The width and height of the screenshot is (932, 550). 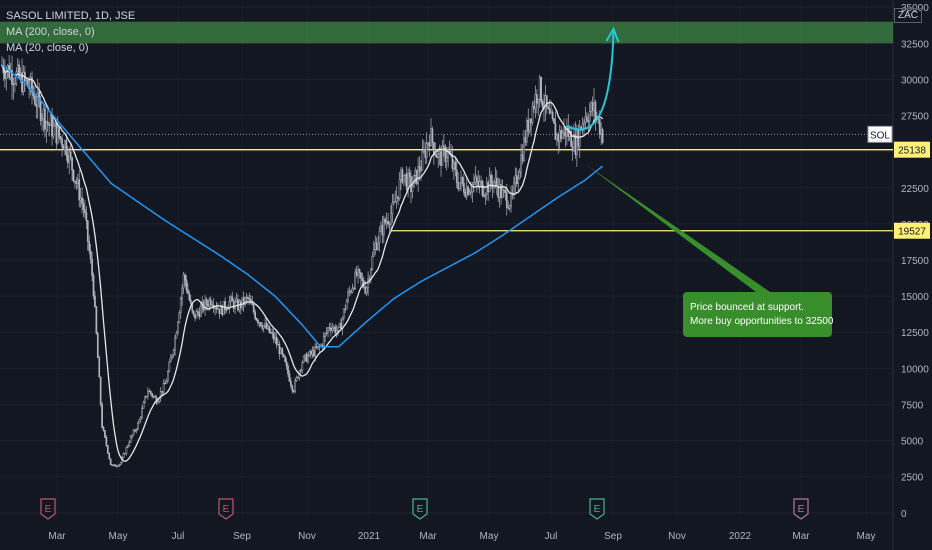 I want to click on y-tick-label: 32500, so click(x=915, y=44).